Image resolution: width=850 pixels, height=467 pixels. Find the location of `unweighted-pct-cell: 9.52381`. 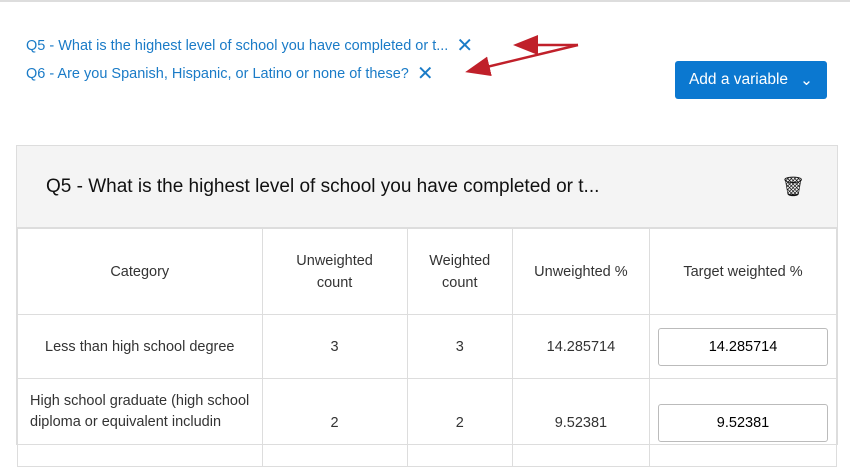

unweighted-pct-cell: 9.52381 is located at coordinates (581, 422).